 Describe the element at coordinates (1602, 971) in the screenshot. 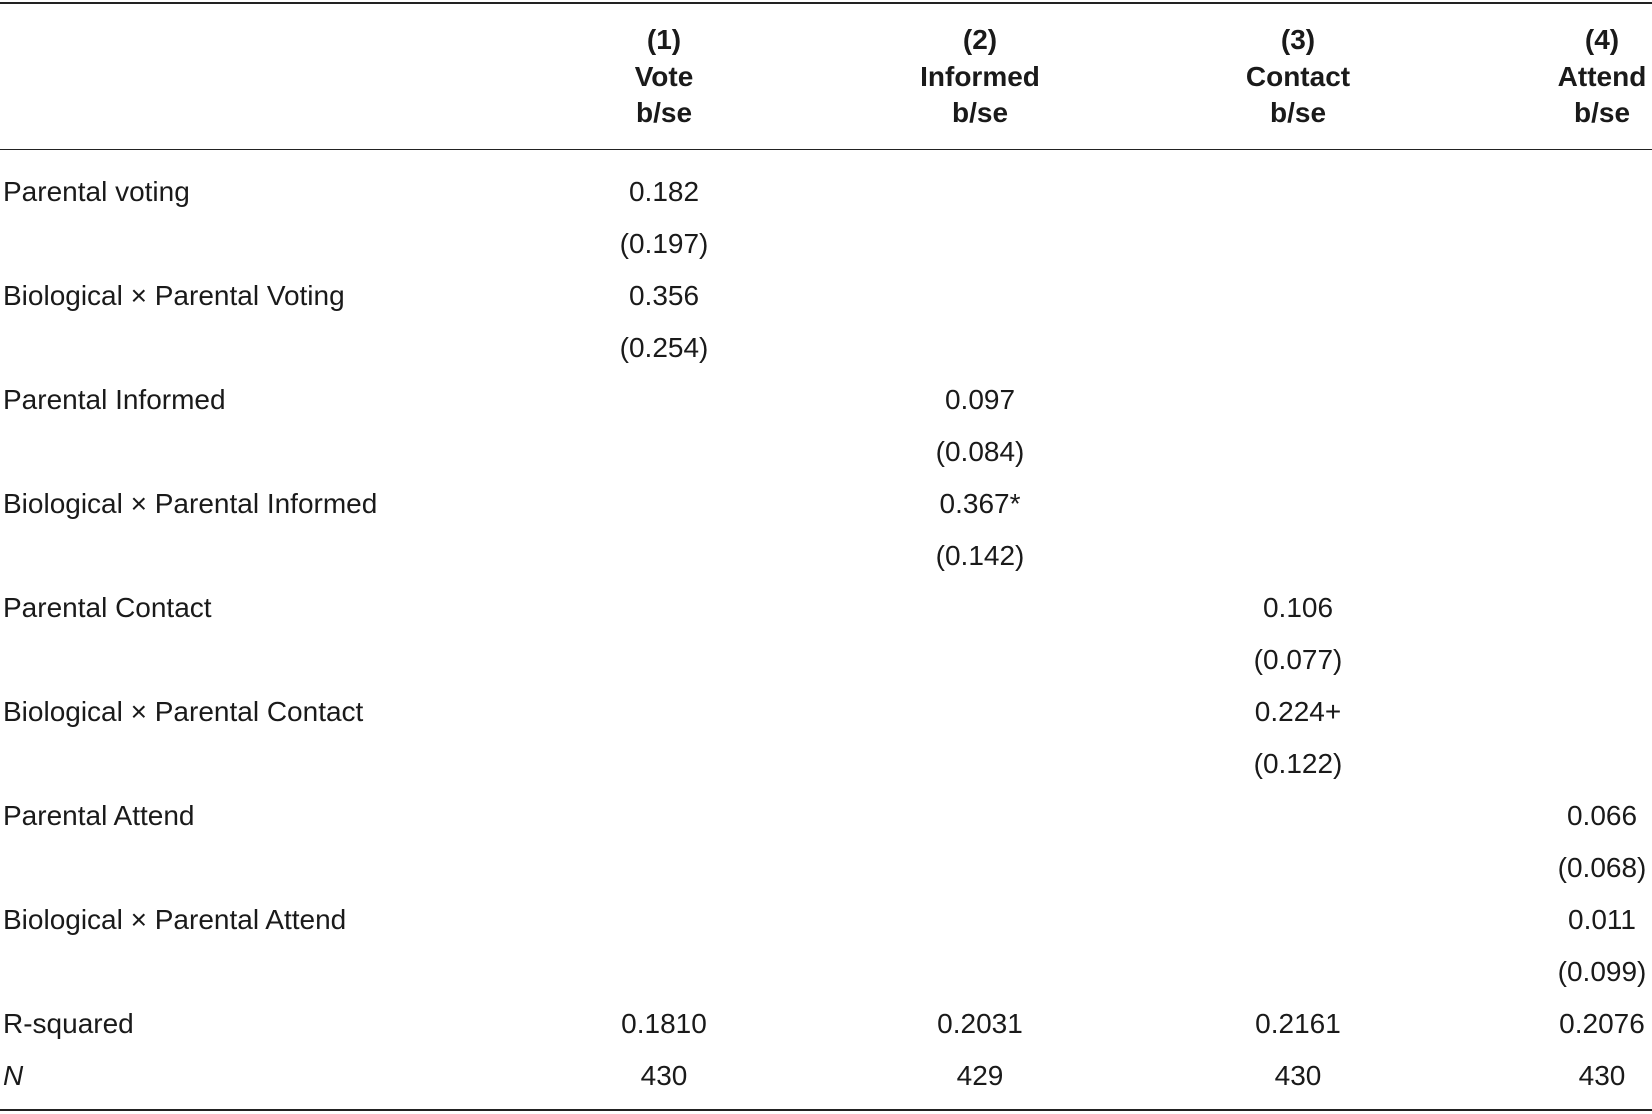

I see `cell-value: (0.099)` at that location.